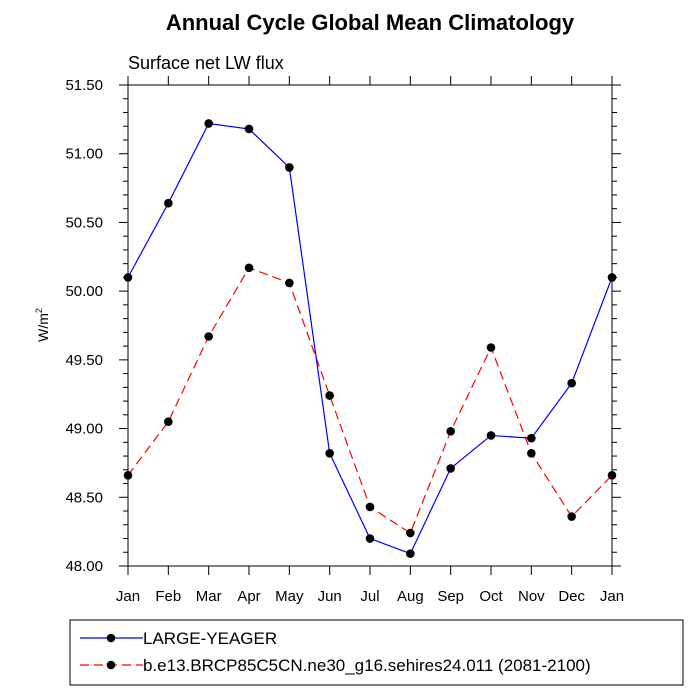  What do you see at coordinates (206, 63) in the screenshot?
I see `chart-subtitle: Surface net LW flux` at bounding box center [206, 63].